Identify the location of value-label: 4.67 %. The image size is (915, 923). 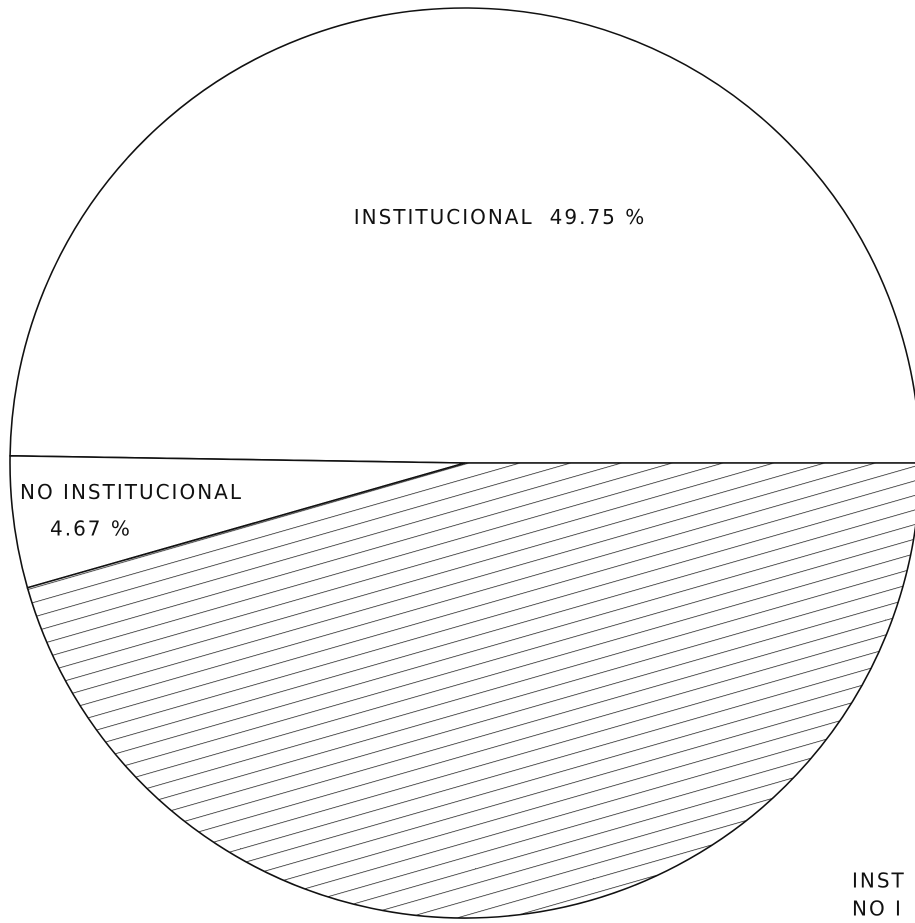
(91, 529).